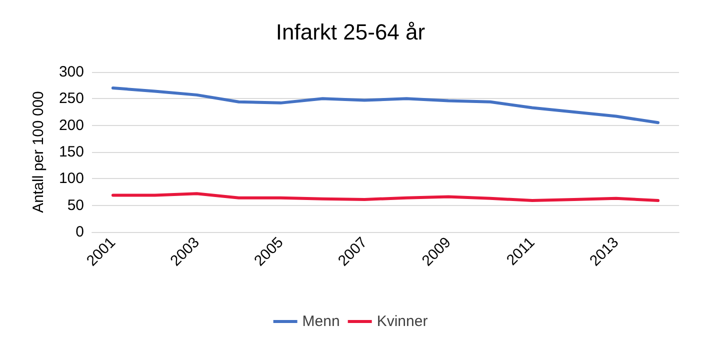 The image size is (701, 350). I want to click on chart-title: Infarkt 25-64 år, so click(351, 32).